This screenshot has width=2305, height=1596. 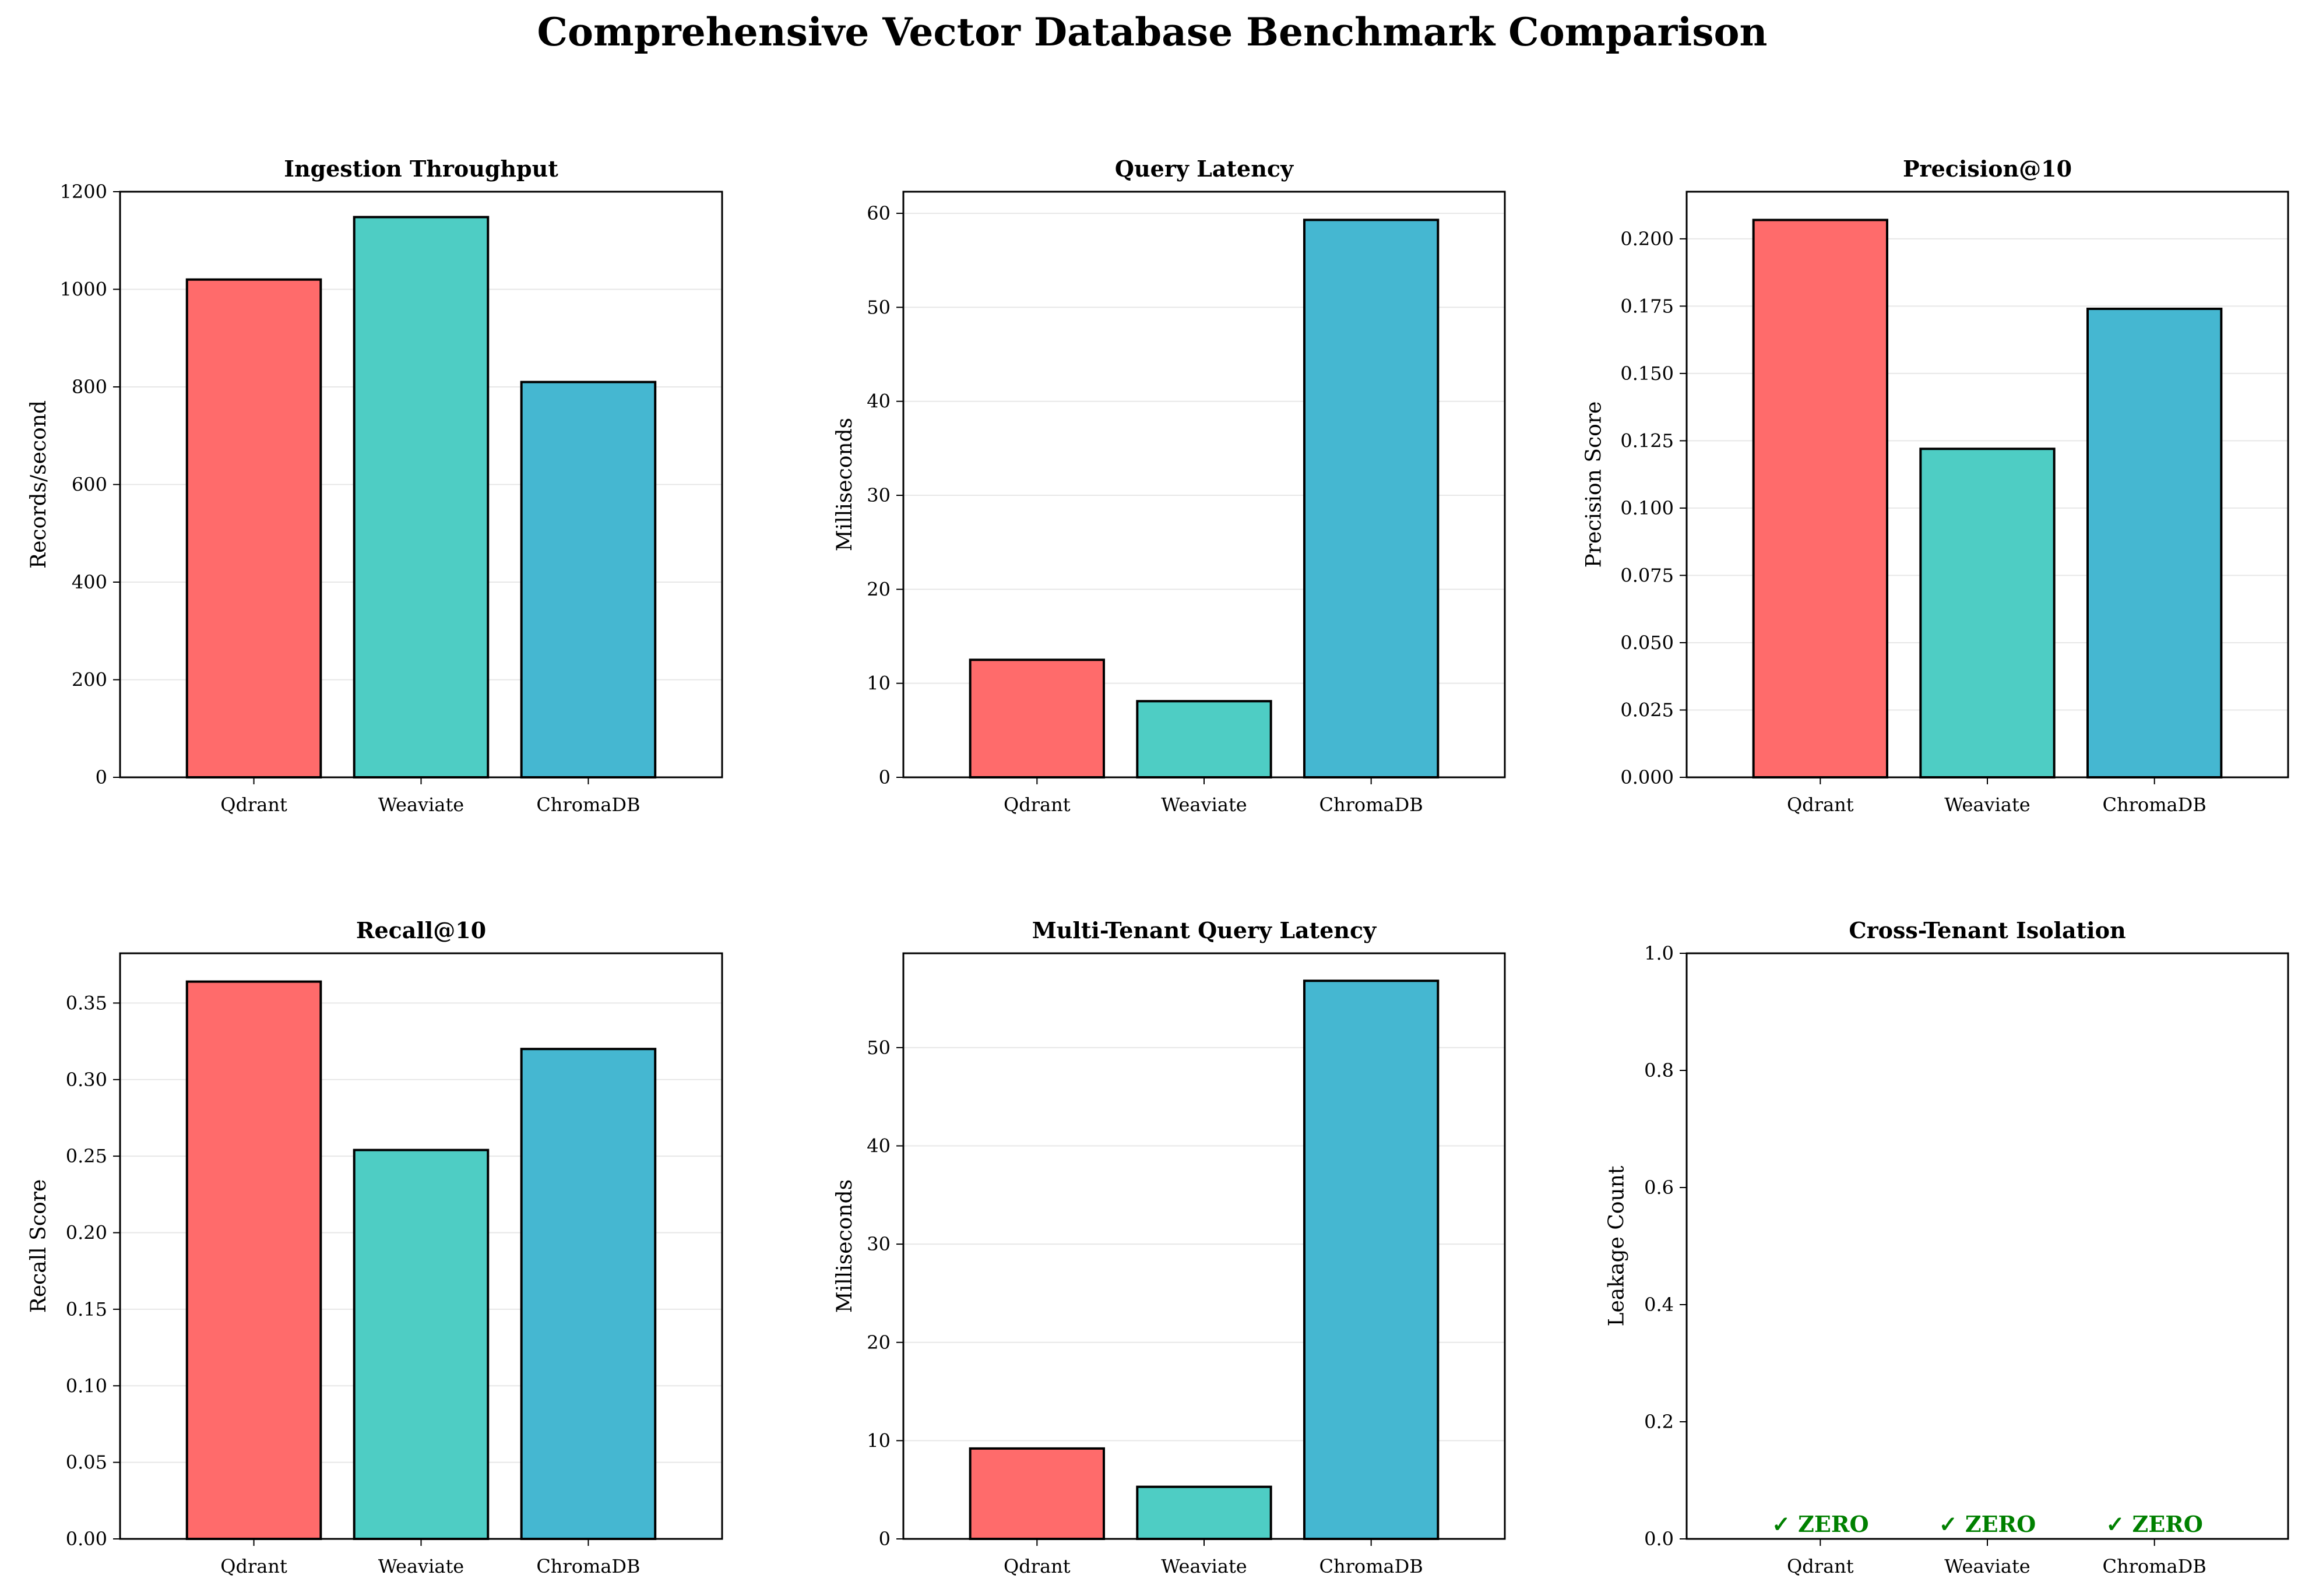 What do you see at coordinates (86, 1386) in the screenshot?
I see `y-tick-label: 0.10` at bounding box center [86, 1386].